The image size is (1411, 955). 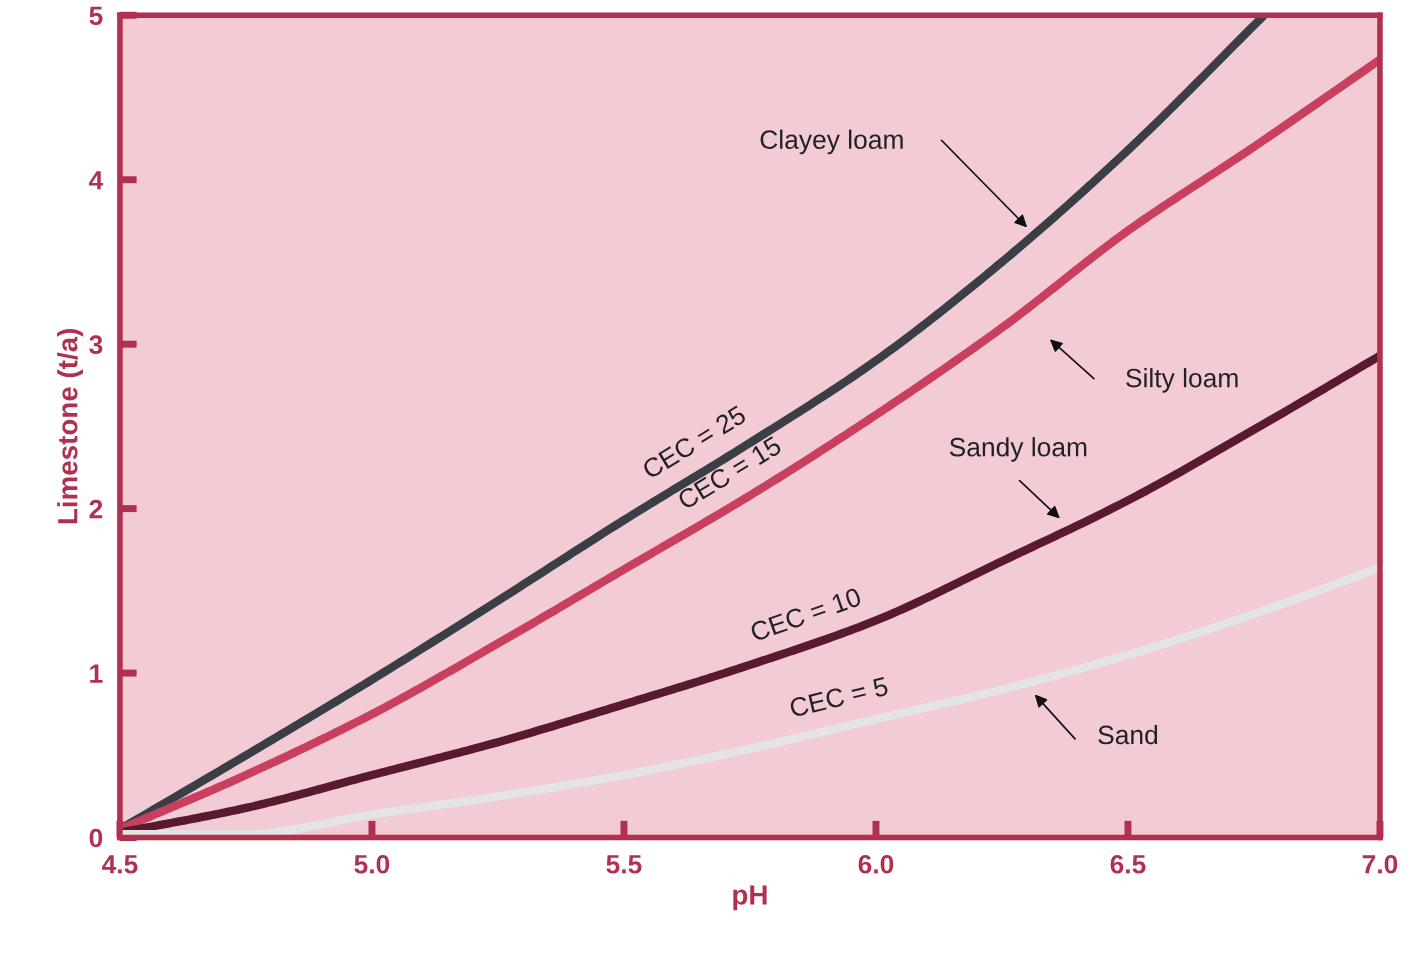 What do you see at coordinates (70, 426) in the screenshot?
I see `y-axis-title: Limestone (t/a)` at bounding box center [70, 426].